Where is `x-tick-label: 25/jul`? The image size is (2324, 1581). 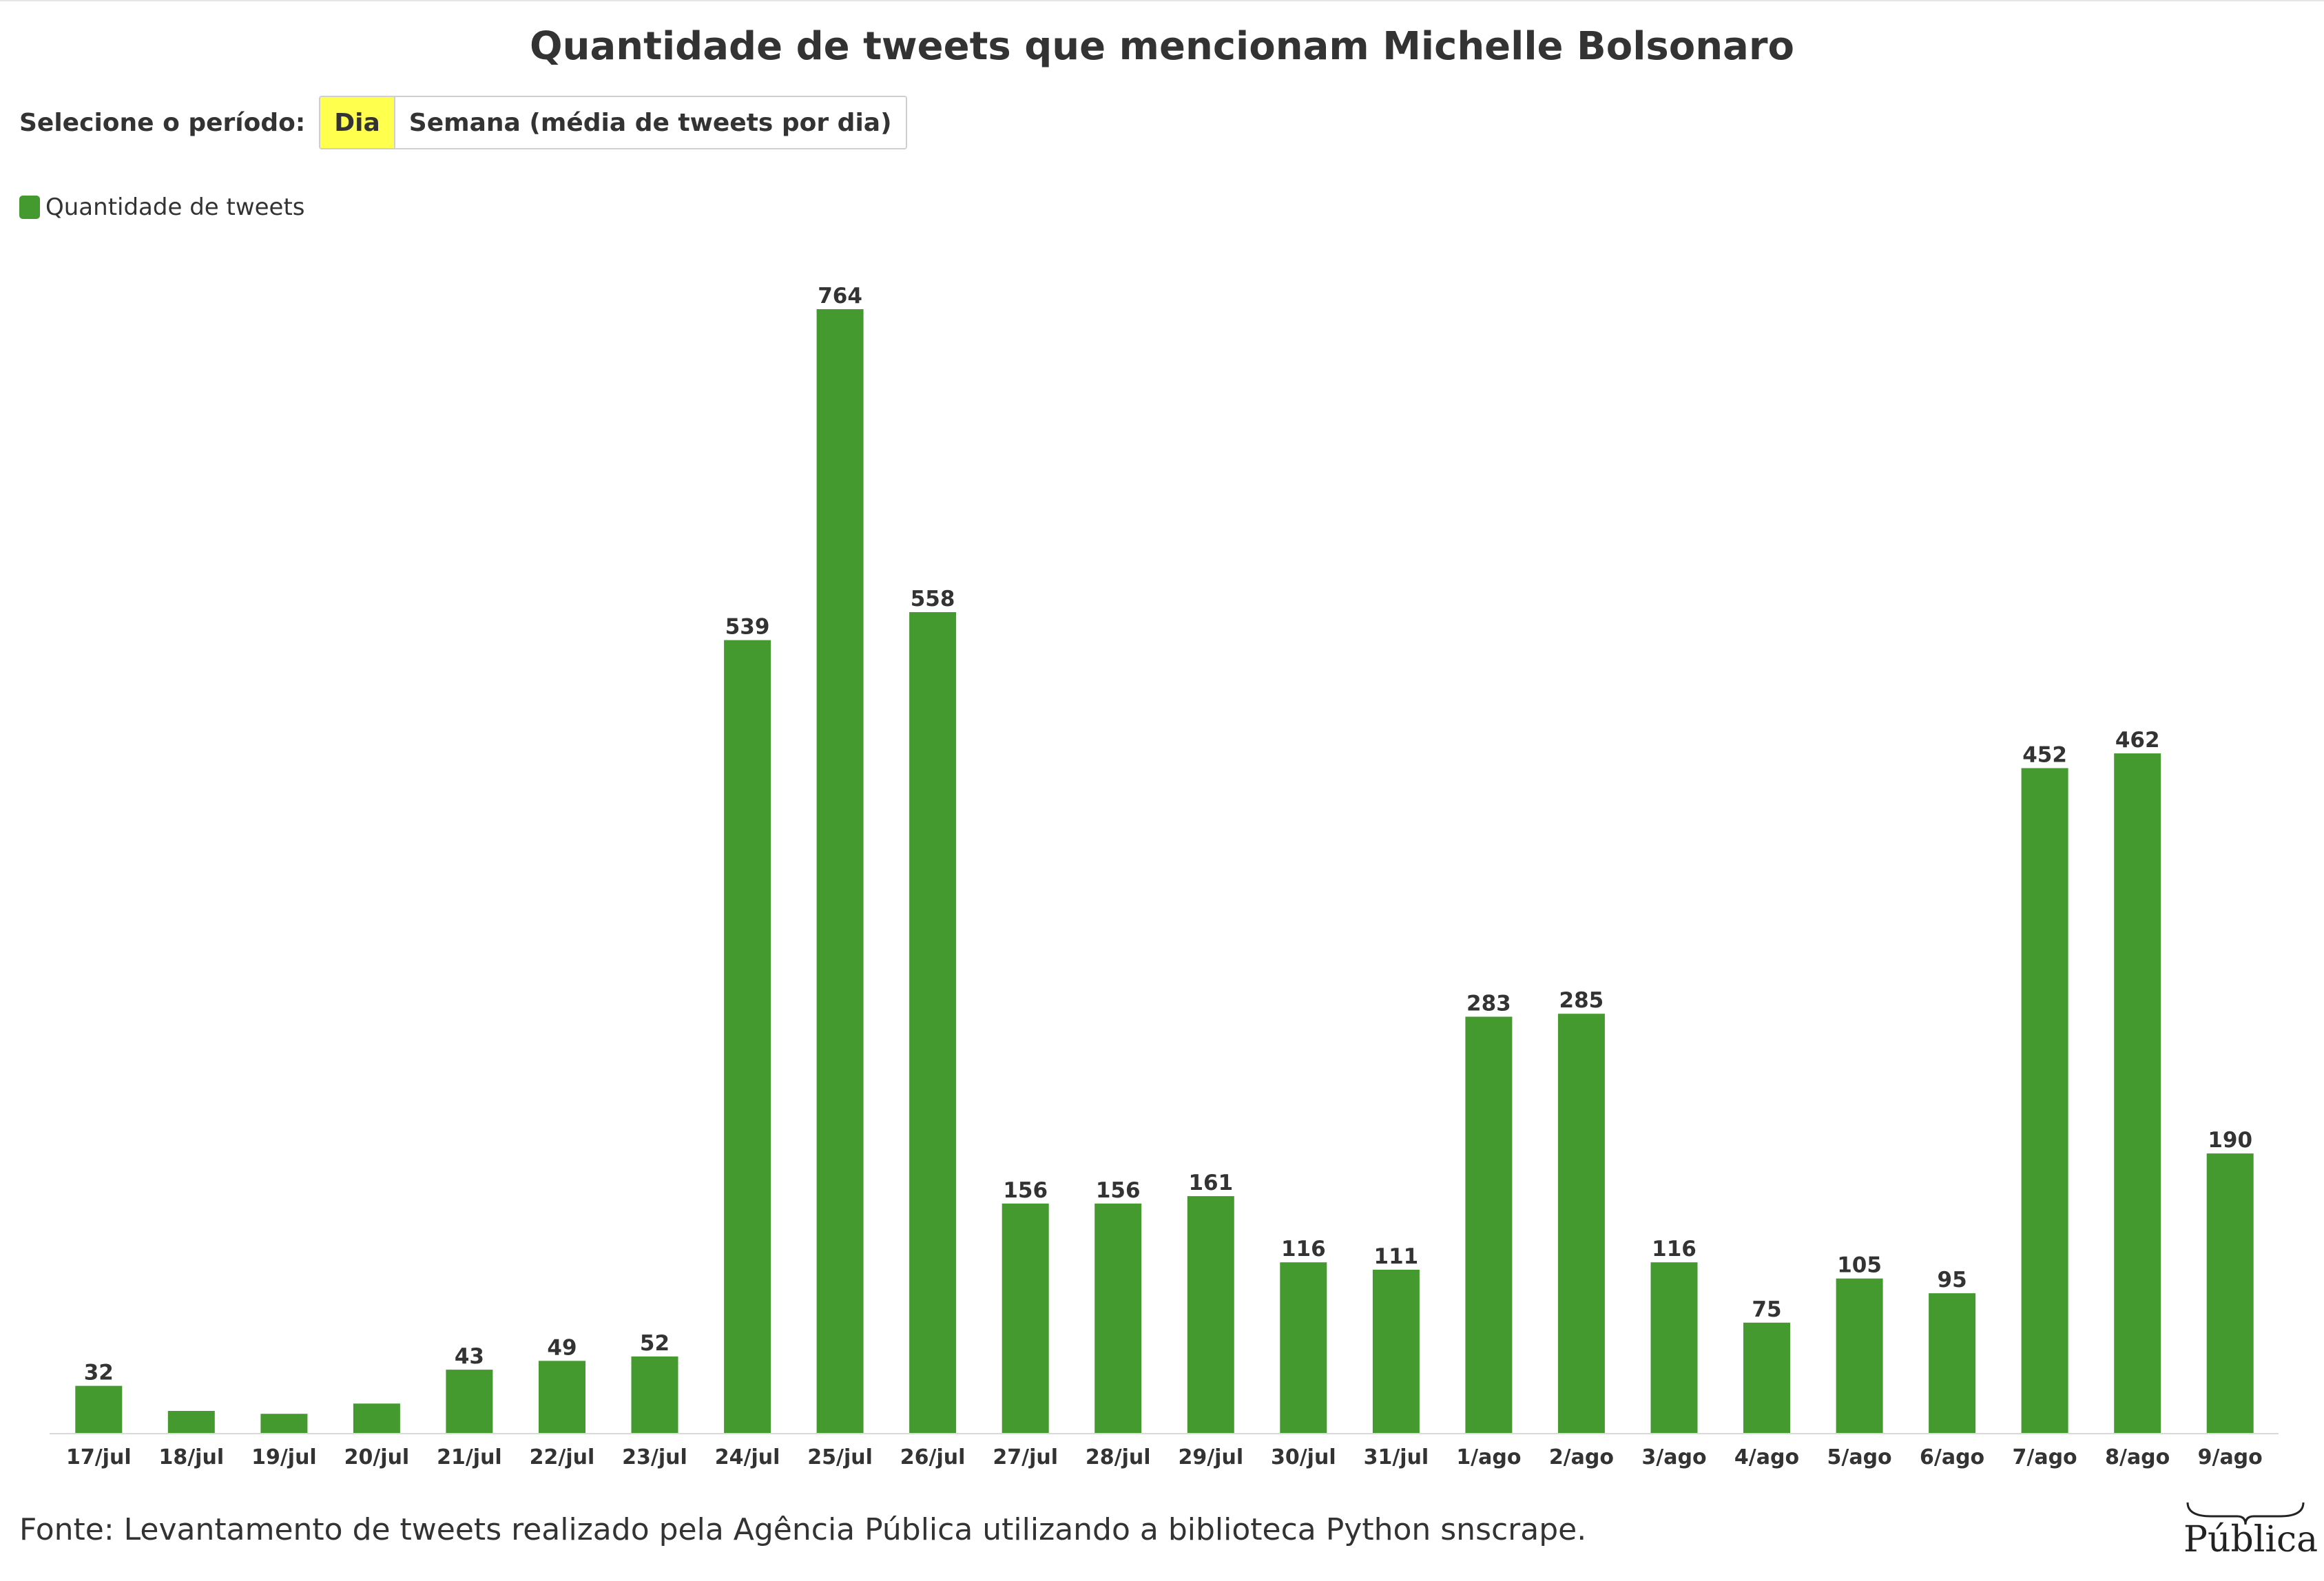
x-tick-label: 25/jul is located at coordinates (840, 1457).